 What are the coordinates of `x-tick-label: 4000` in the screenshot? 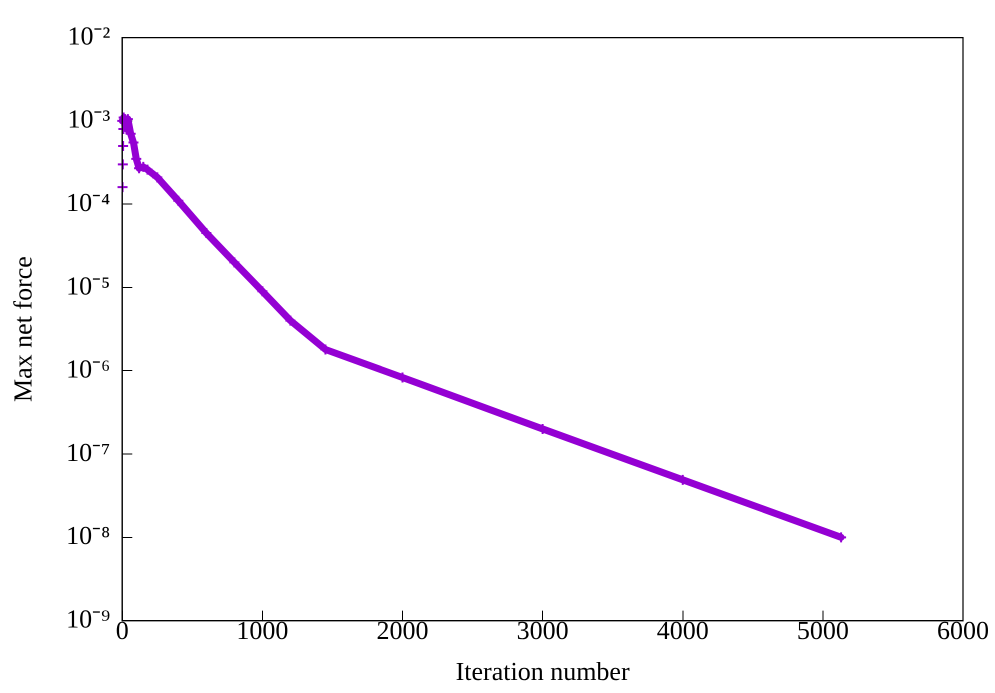 It's located at (682, 631).